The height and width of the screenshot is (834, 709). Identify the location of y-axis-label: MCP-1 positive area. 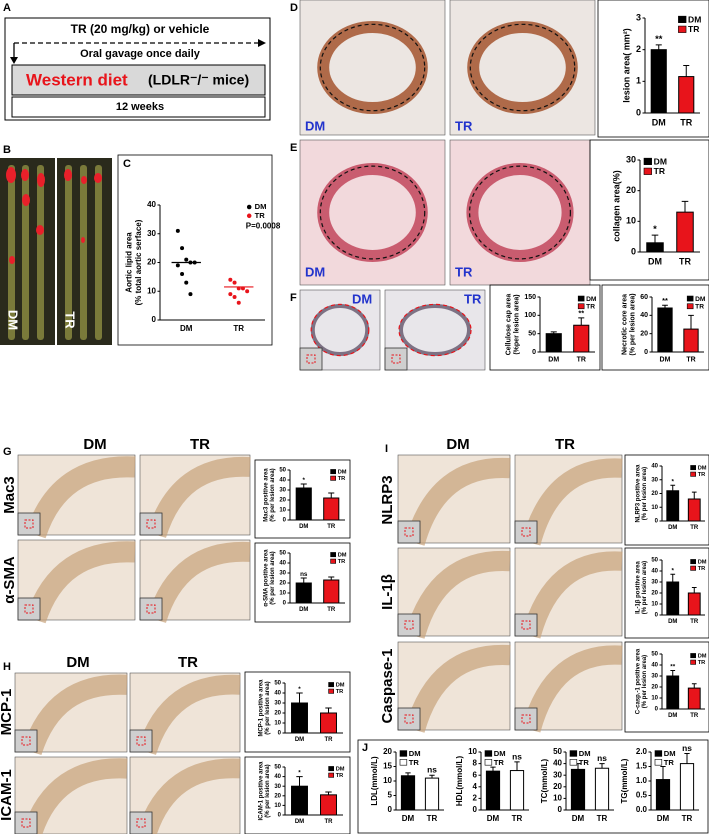
(261, 708).